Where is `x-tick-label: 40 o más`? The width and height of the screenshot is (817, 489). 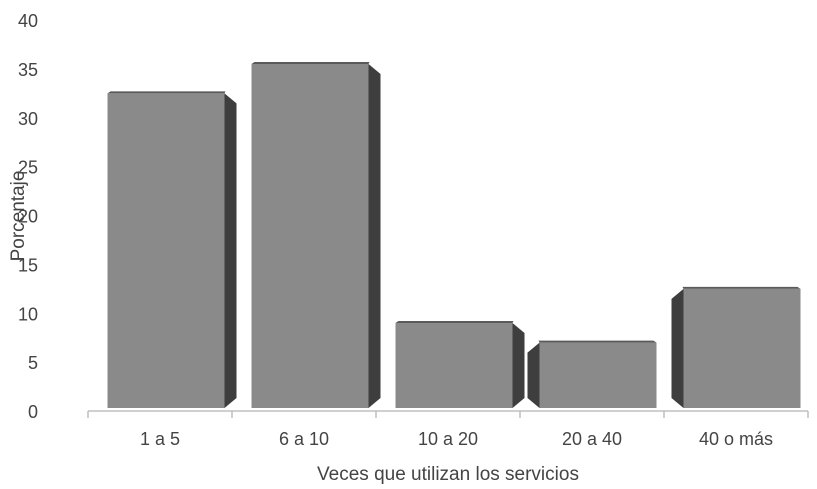
x-tick-label: 40 o más is located at coordinates (736, 439).